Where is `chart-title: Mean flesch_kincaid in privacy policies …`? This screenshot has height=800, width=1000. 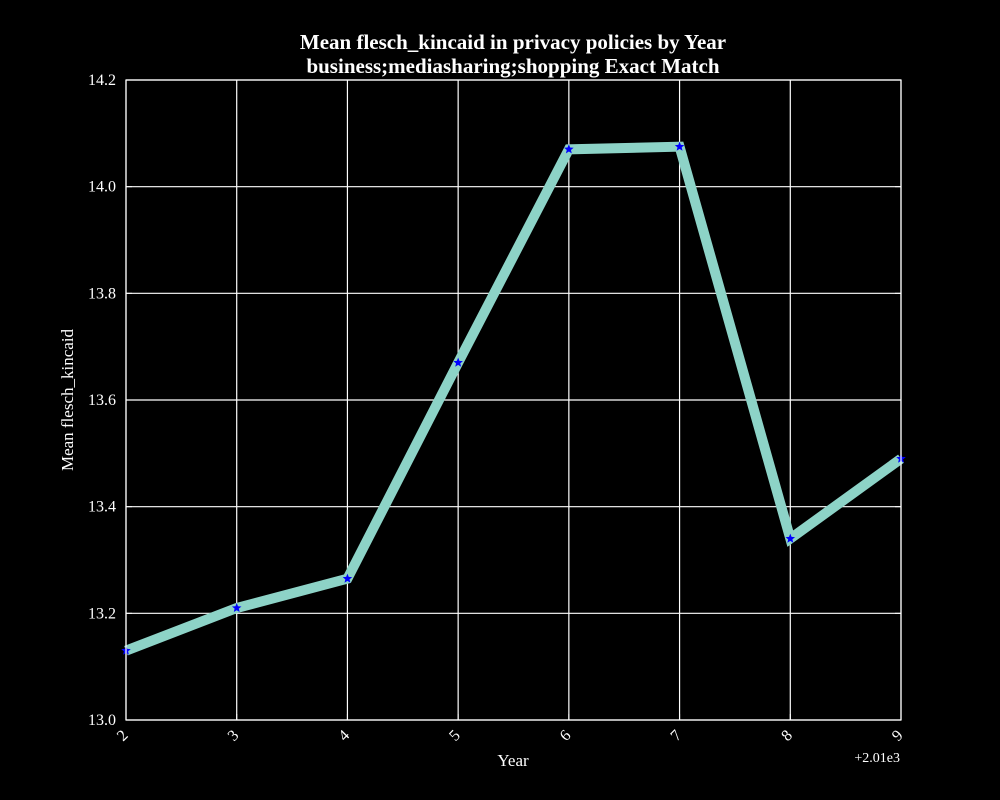
chart-title: Mean flesch_kincaid in privacy policies … is located at coordinates (513, 42).